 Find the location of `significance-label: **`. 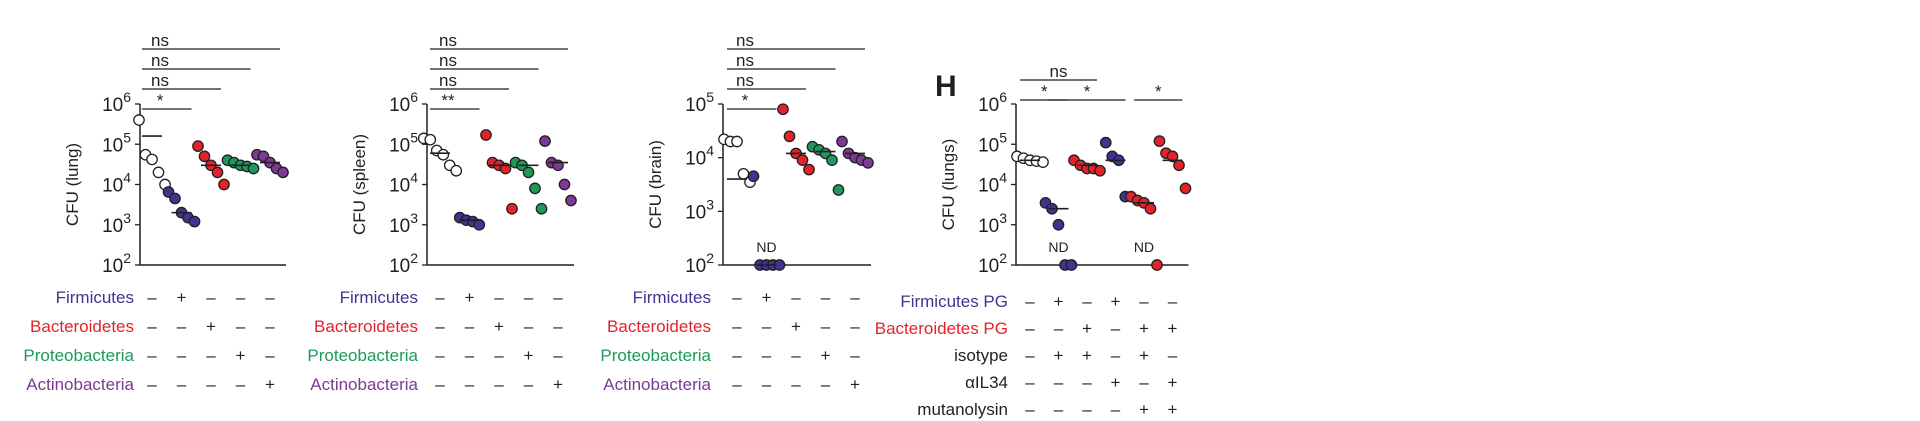

significance-label: ** is located at coordinates (448, 100).